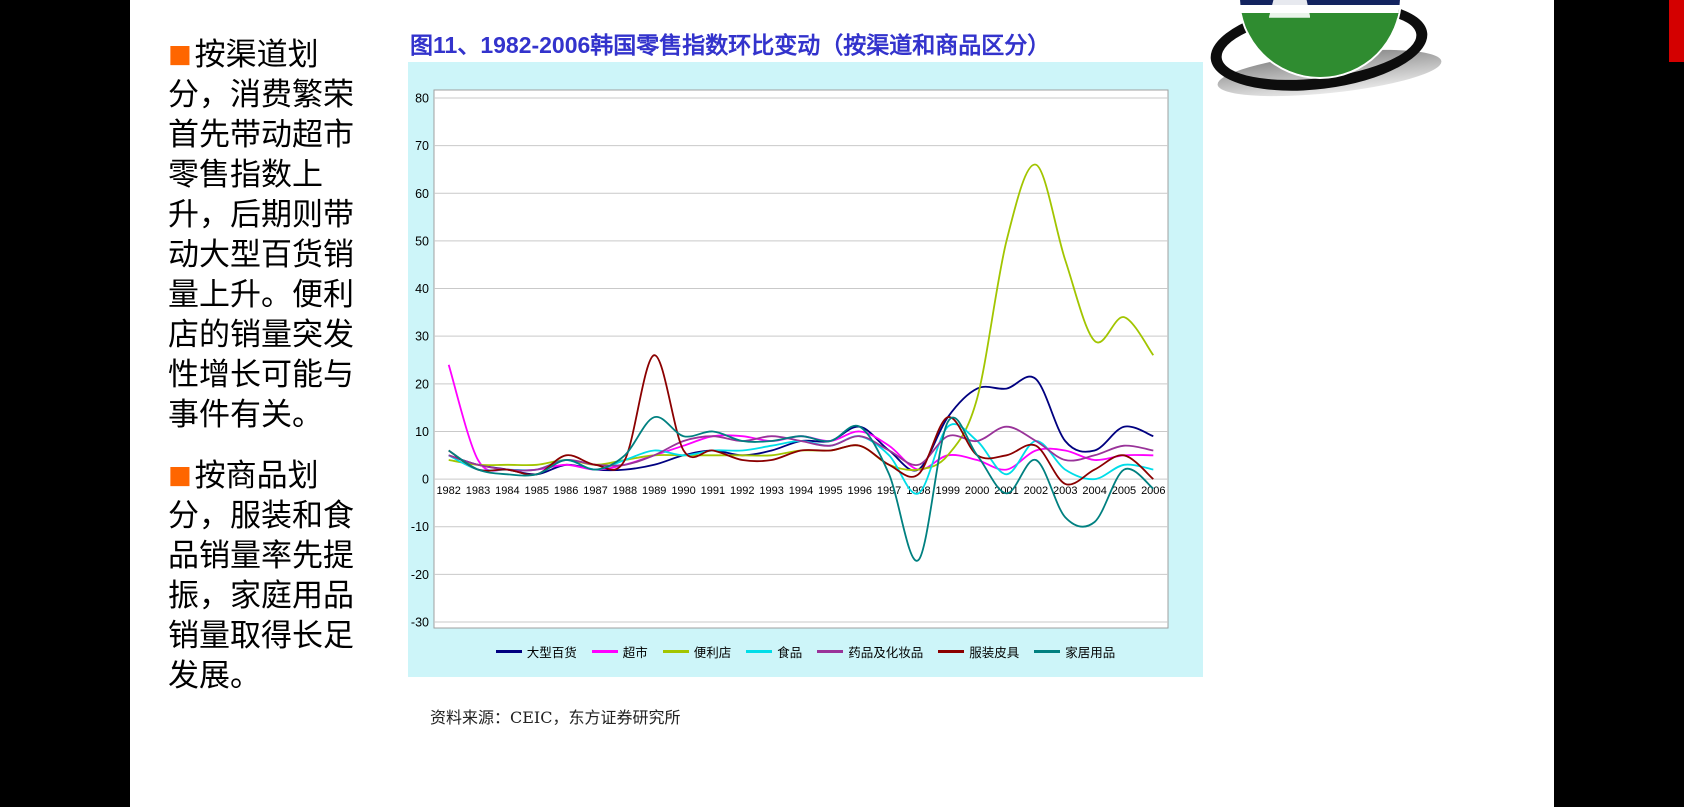 This screenshot has height=807, width=1684. I want to click on x-tick-label: 1994, so click(801, 491).